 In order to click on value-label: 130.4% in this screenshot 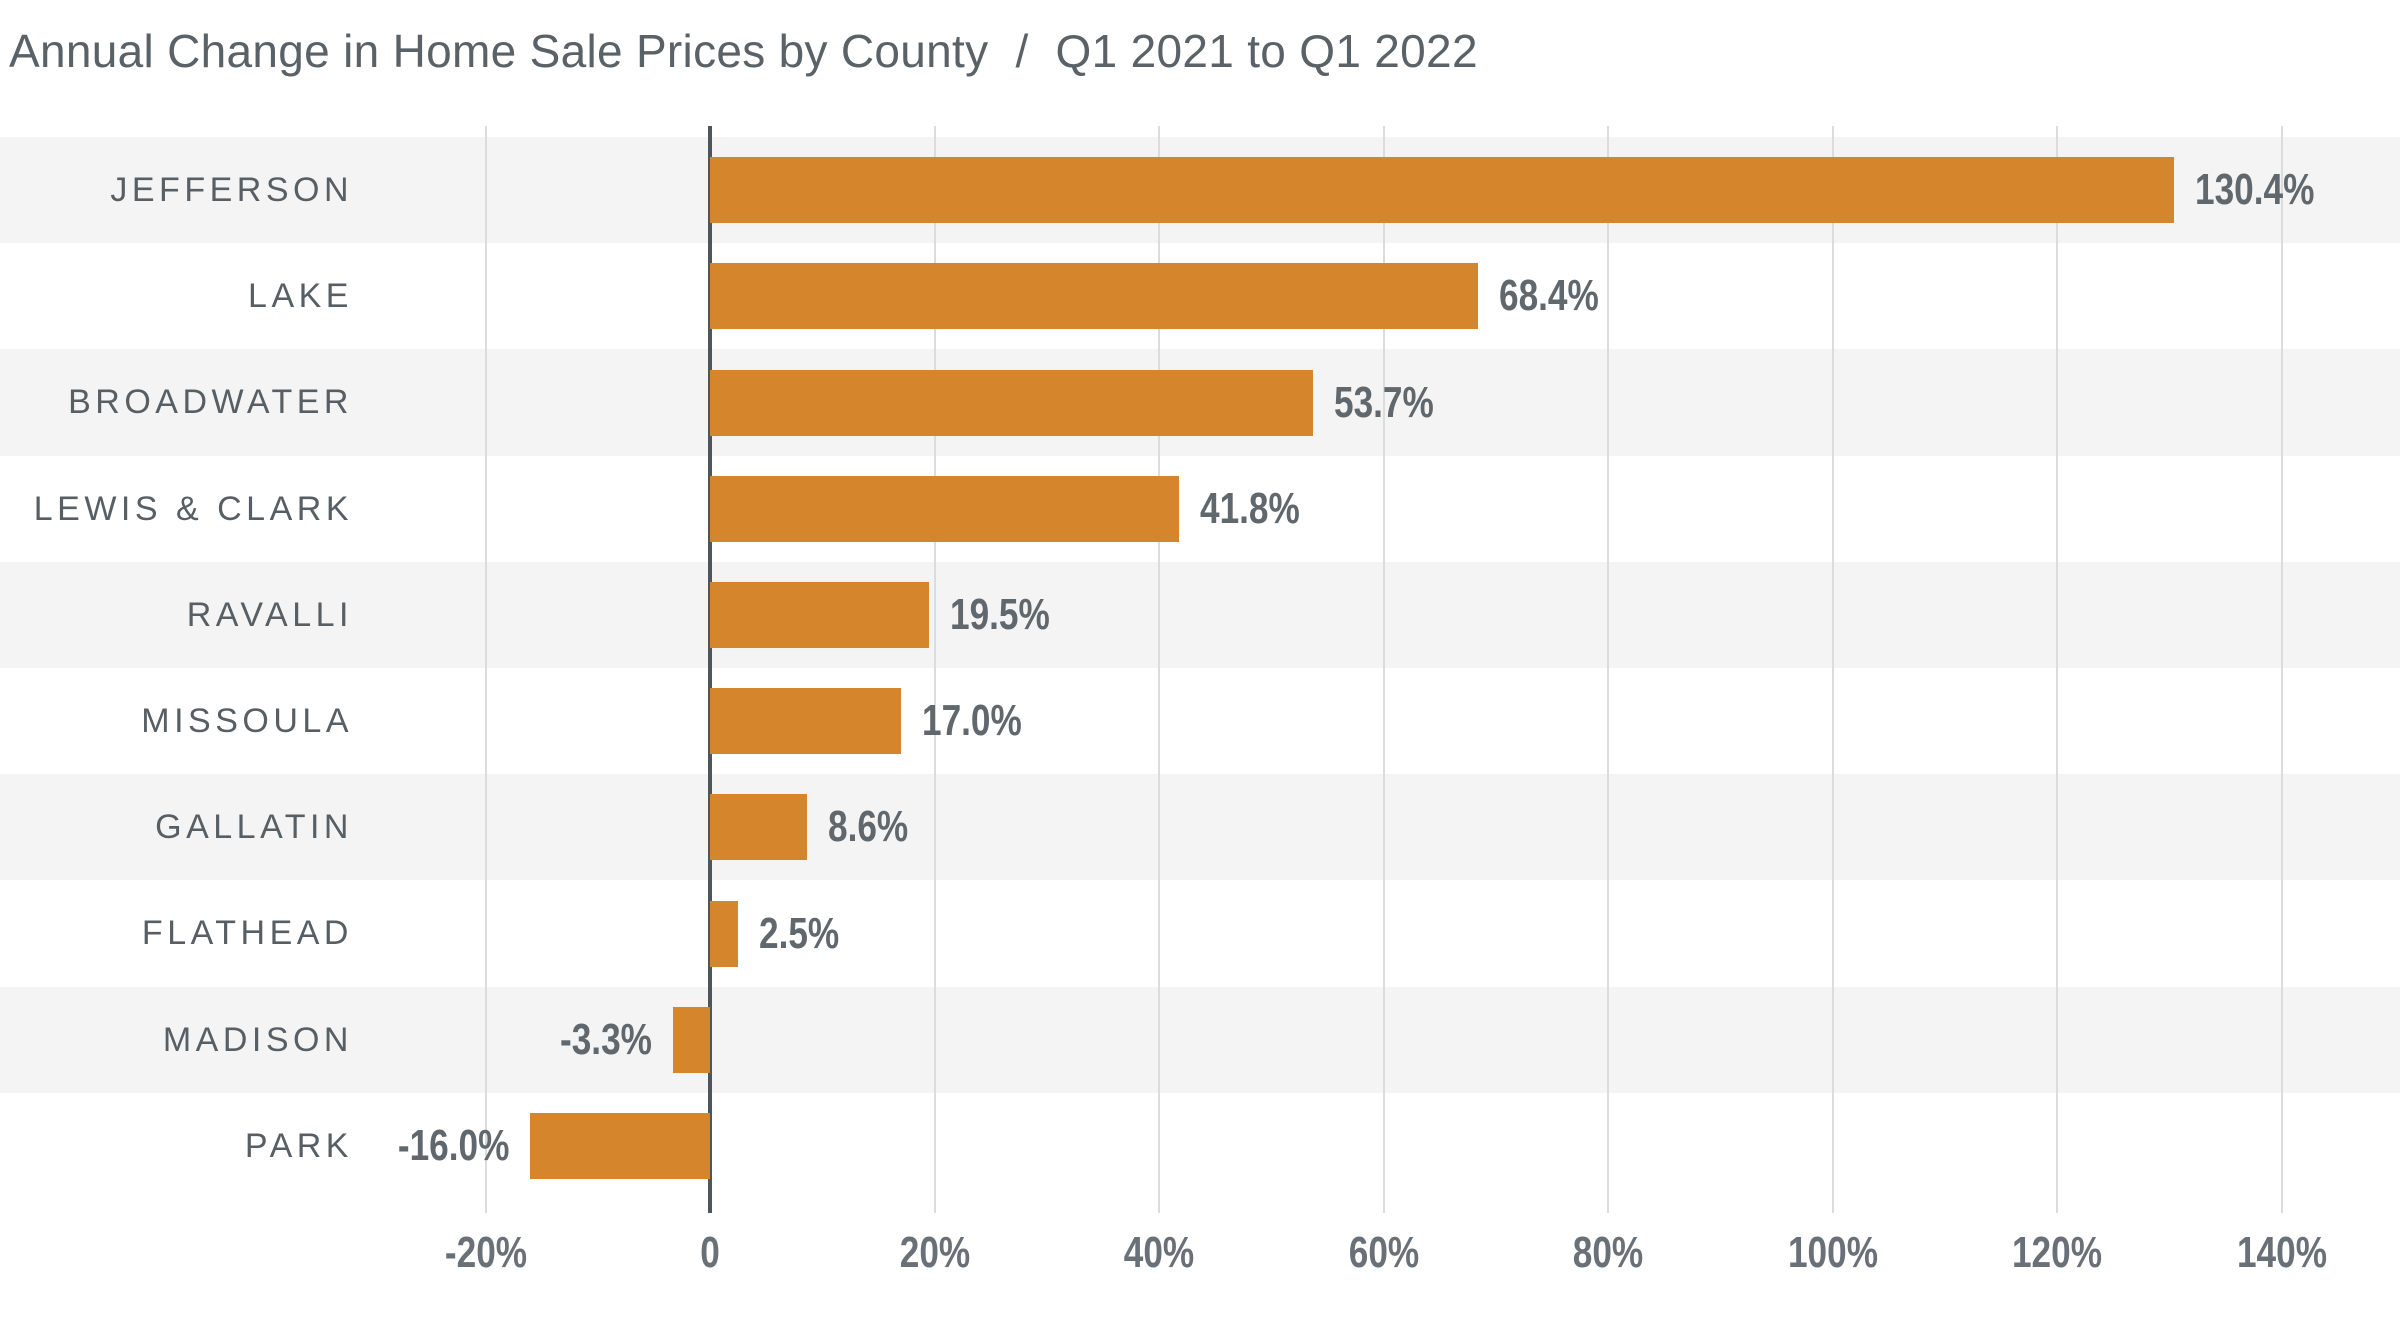, I will do `click(2254, 190)`.